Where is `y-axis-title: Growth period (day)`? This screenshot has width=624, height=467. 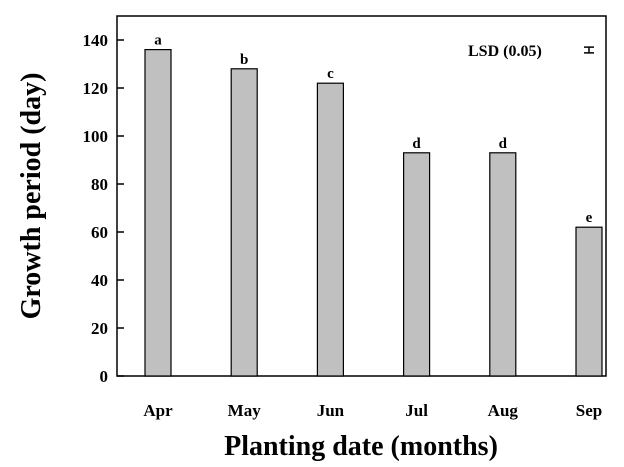 y-axis-title: Growth period (day) is located at coordinates (31, 196).